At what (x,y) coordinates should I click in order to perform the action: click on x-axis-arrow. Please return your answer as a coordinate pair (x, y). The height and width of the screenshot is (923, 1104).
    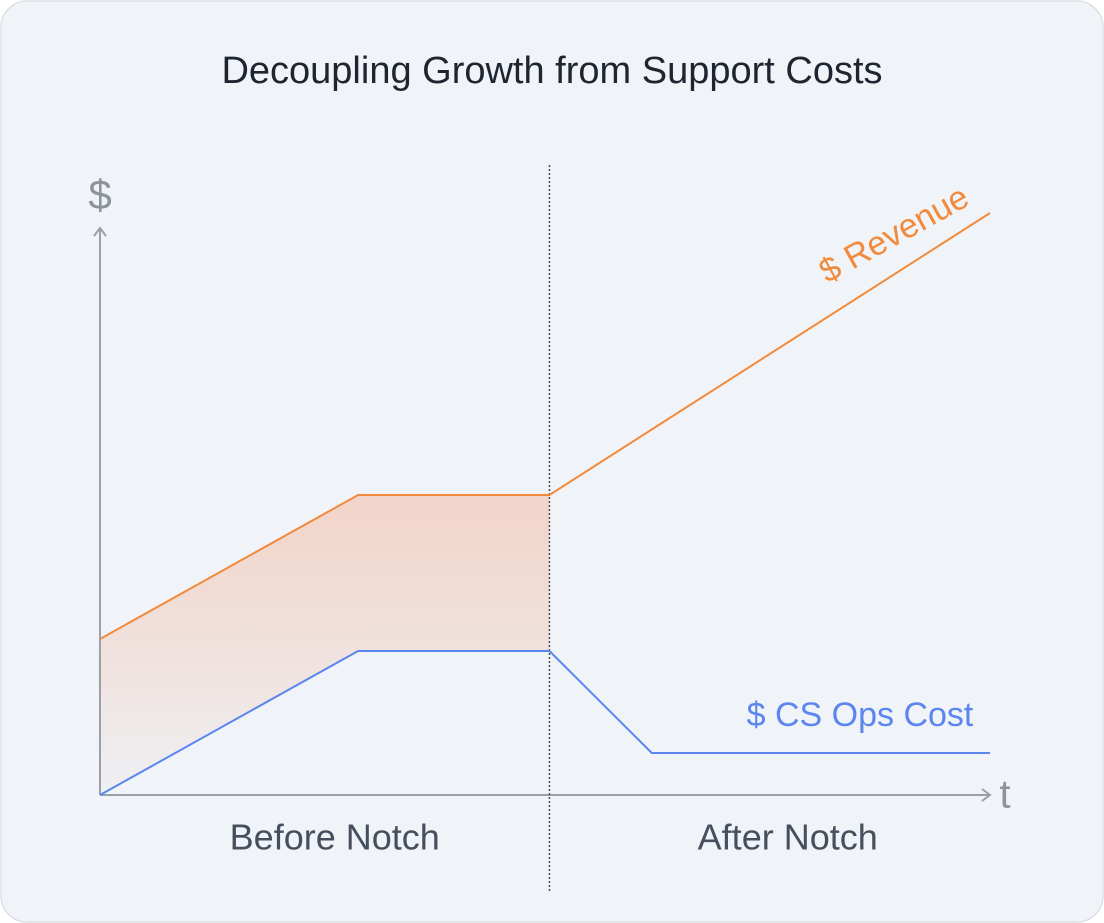
    Looking at the image, I should click on (986, 795).